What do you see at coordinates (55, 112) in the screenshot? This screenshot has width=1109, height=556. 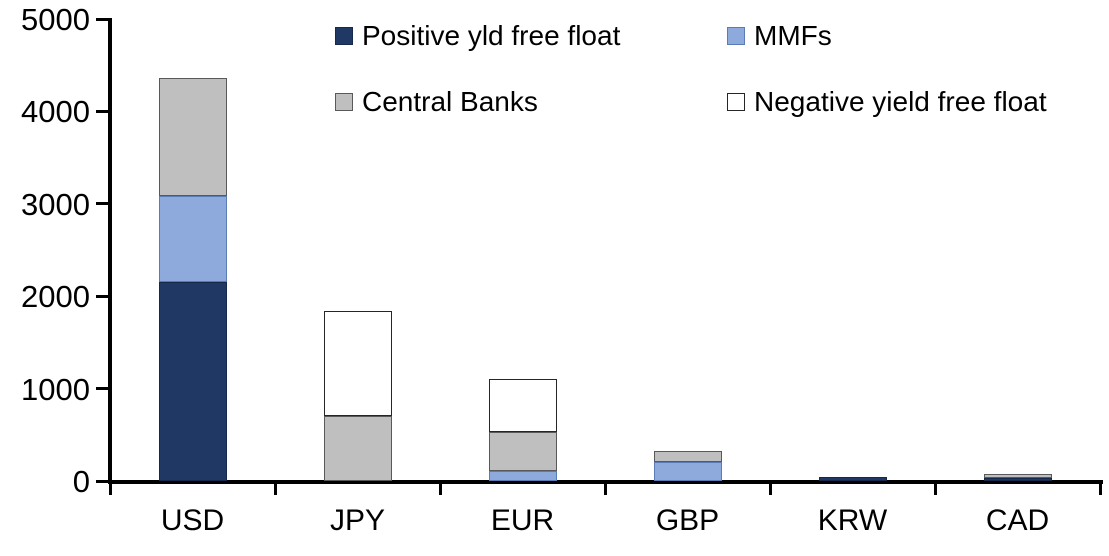 I see `y-tick-label: 4000` at bounding box center [55, 112].